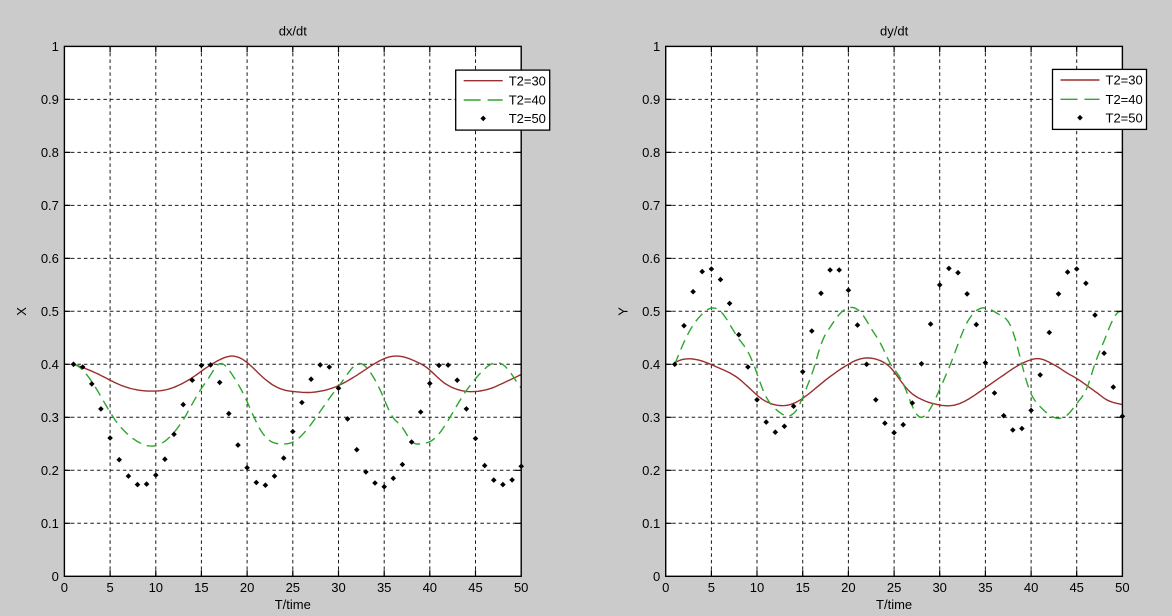  Describe the element at coordinates (623, 311) in the screenshot. I see `svg-text: Y` at that location.